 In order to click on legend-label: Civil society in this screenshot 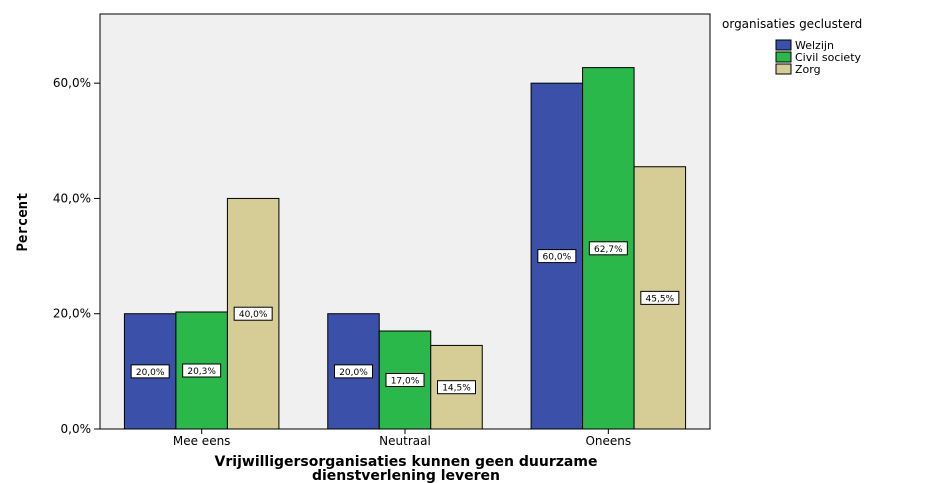, I will do `click(828, 57)`.